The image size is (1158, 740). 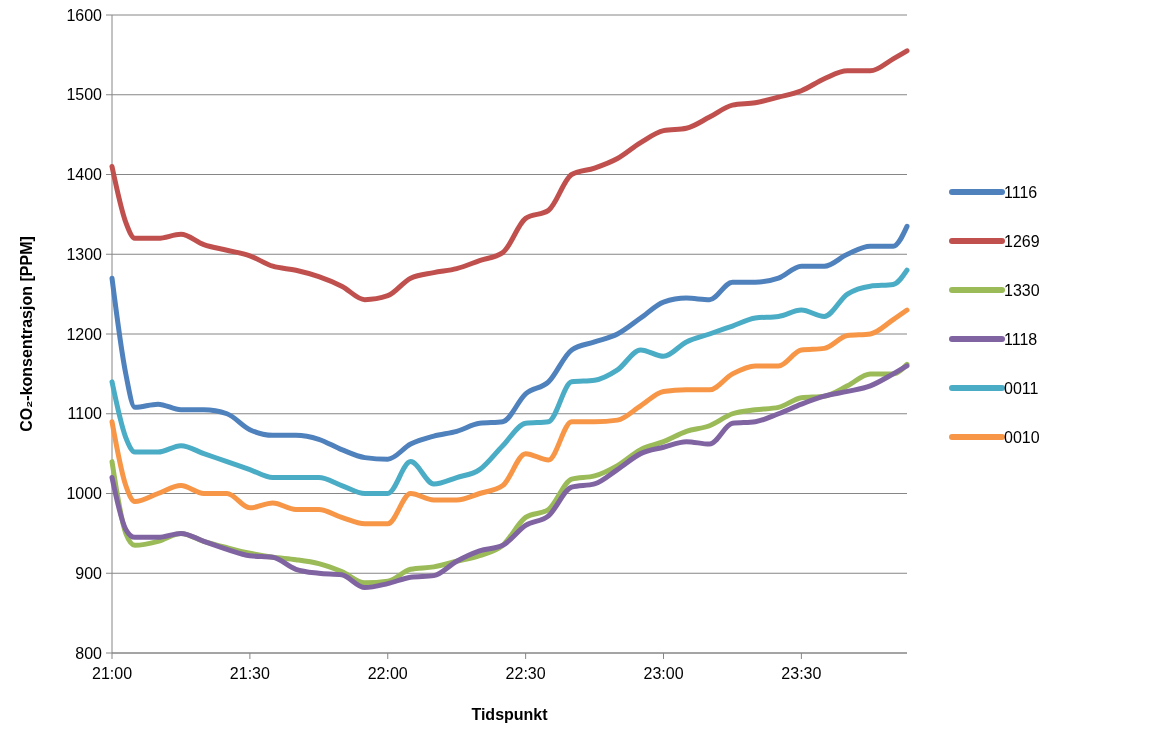 What do you see at coordinates (85, 414) in the screenshot?
I see `y-tick-label: 1100` at bounding box center [85, 414].